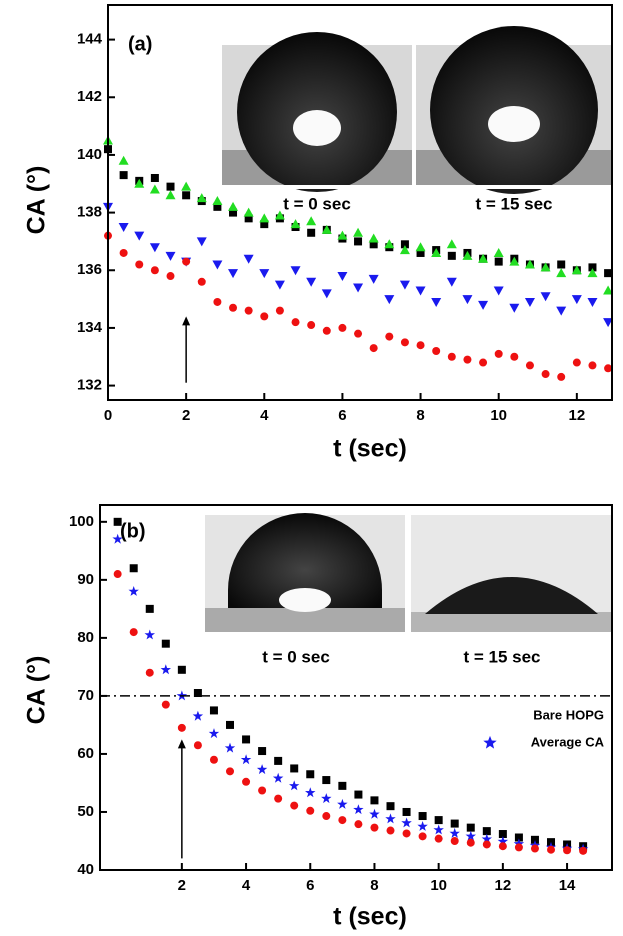 This screenshot has width=623, height=936. What do you see at coordinates (85, 695) in the screenshot?
I see `y-tick-label: 70` at bounding box center [85, 695].